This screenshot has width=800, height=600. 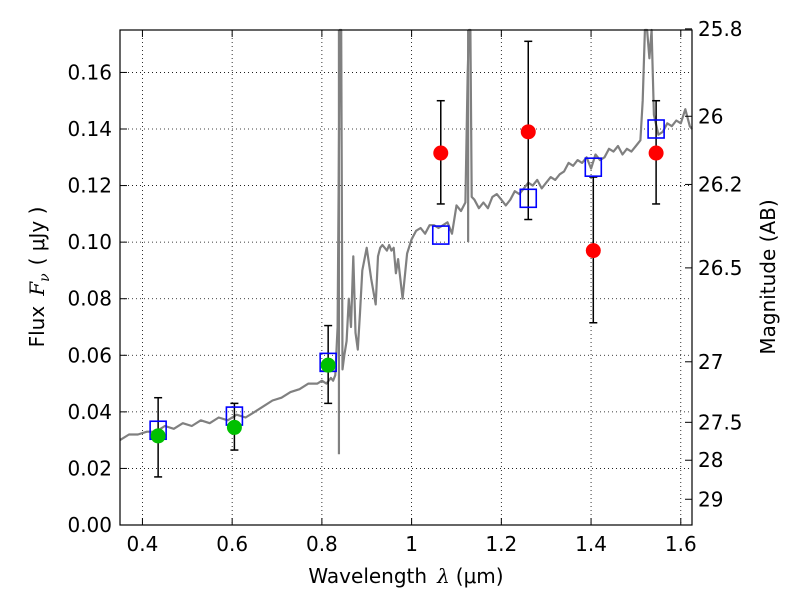 What do you see at coordinates (405, 576) in the screenshot?
I see `x-axis-label: Wavelength λ (μm)` at bounding box center [405, 576].